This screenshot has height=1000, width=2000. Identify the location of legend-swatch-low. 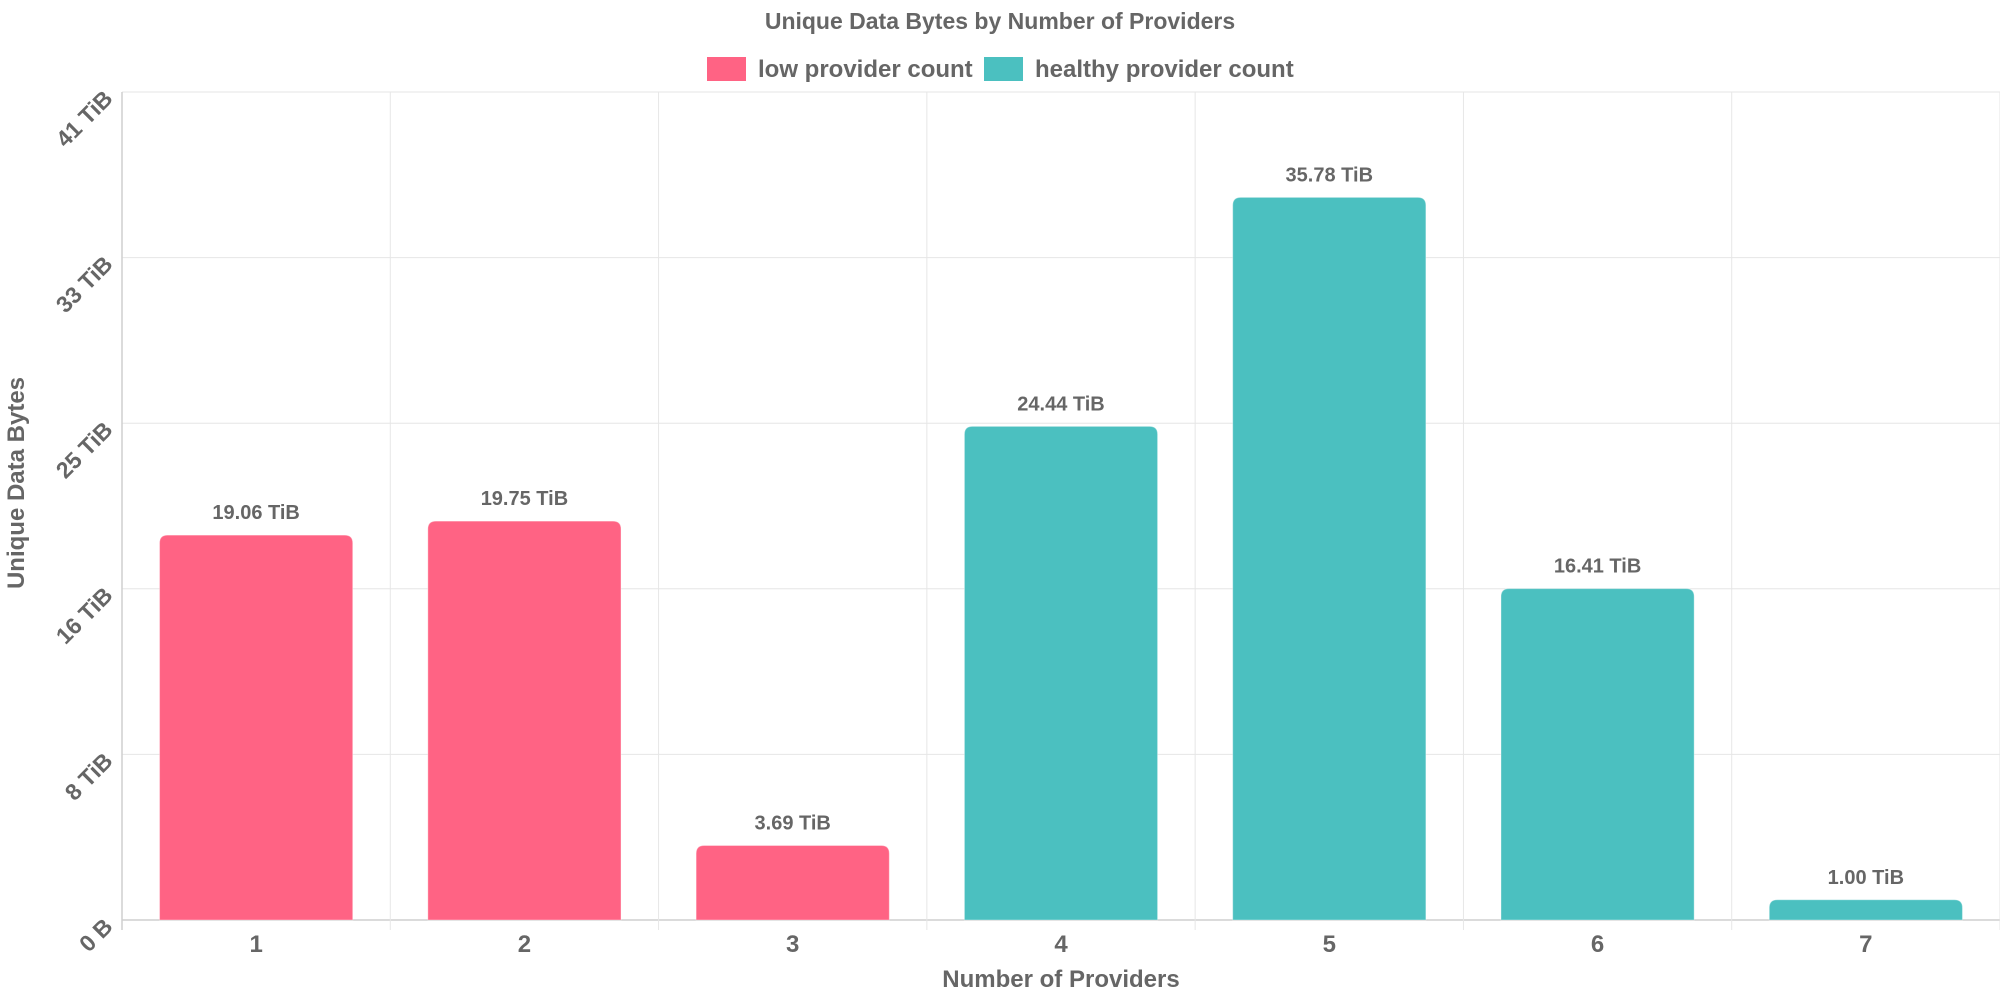
(726, 69).